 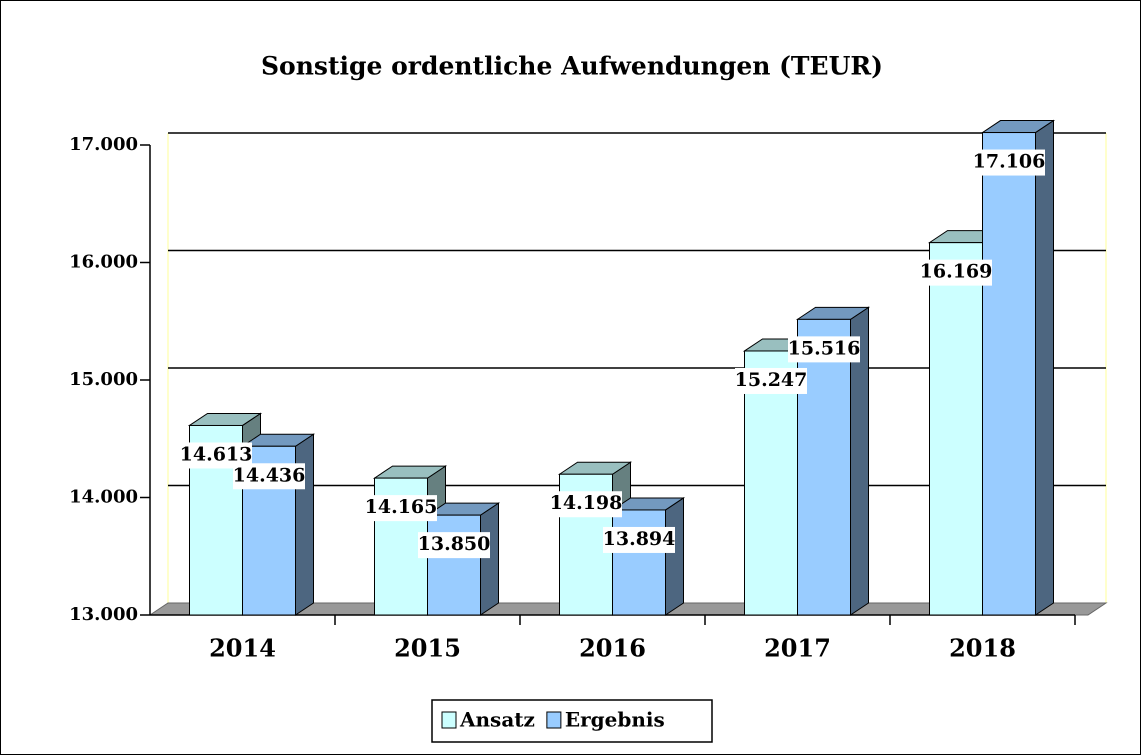 What do you see at coordinates (427, 648) in the screenshot?
I see `x-tick-label: 2015` at bounding box center [427, 648].